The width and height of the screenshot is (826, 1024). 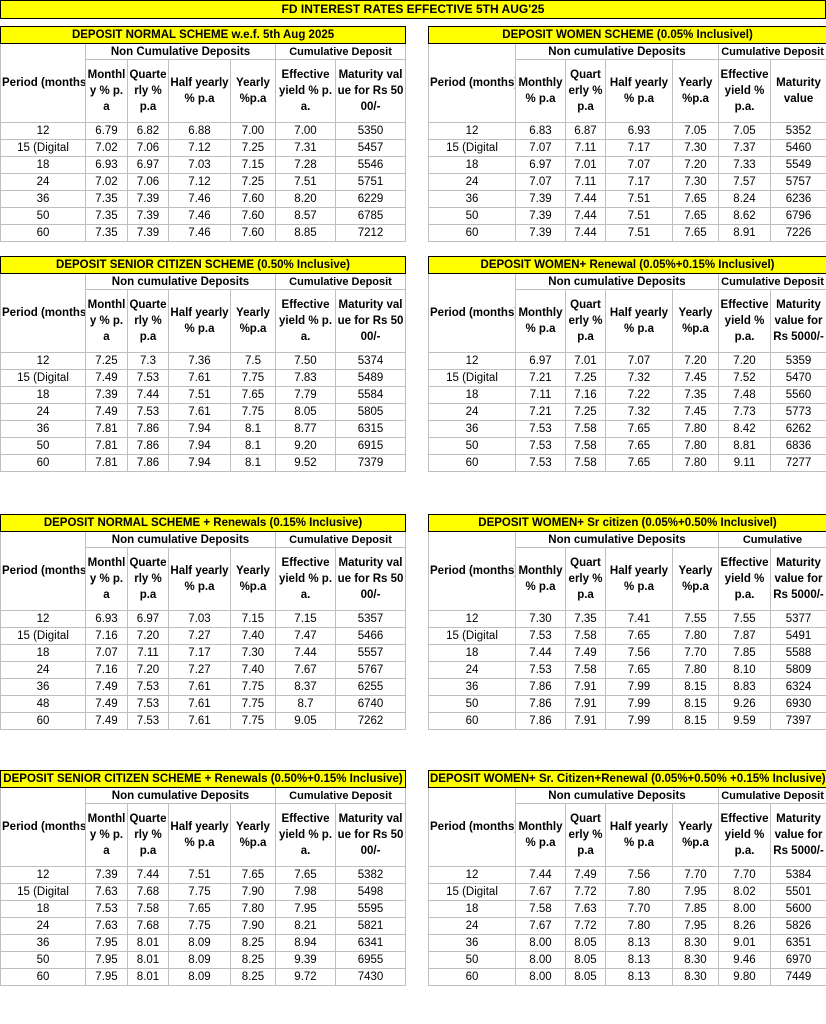 I want to click on data-row: 12 6.79 6.82 6.88 7.00 7.00 5350, so click(x=203, y=131).